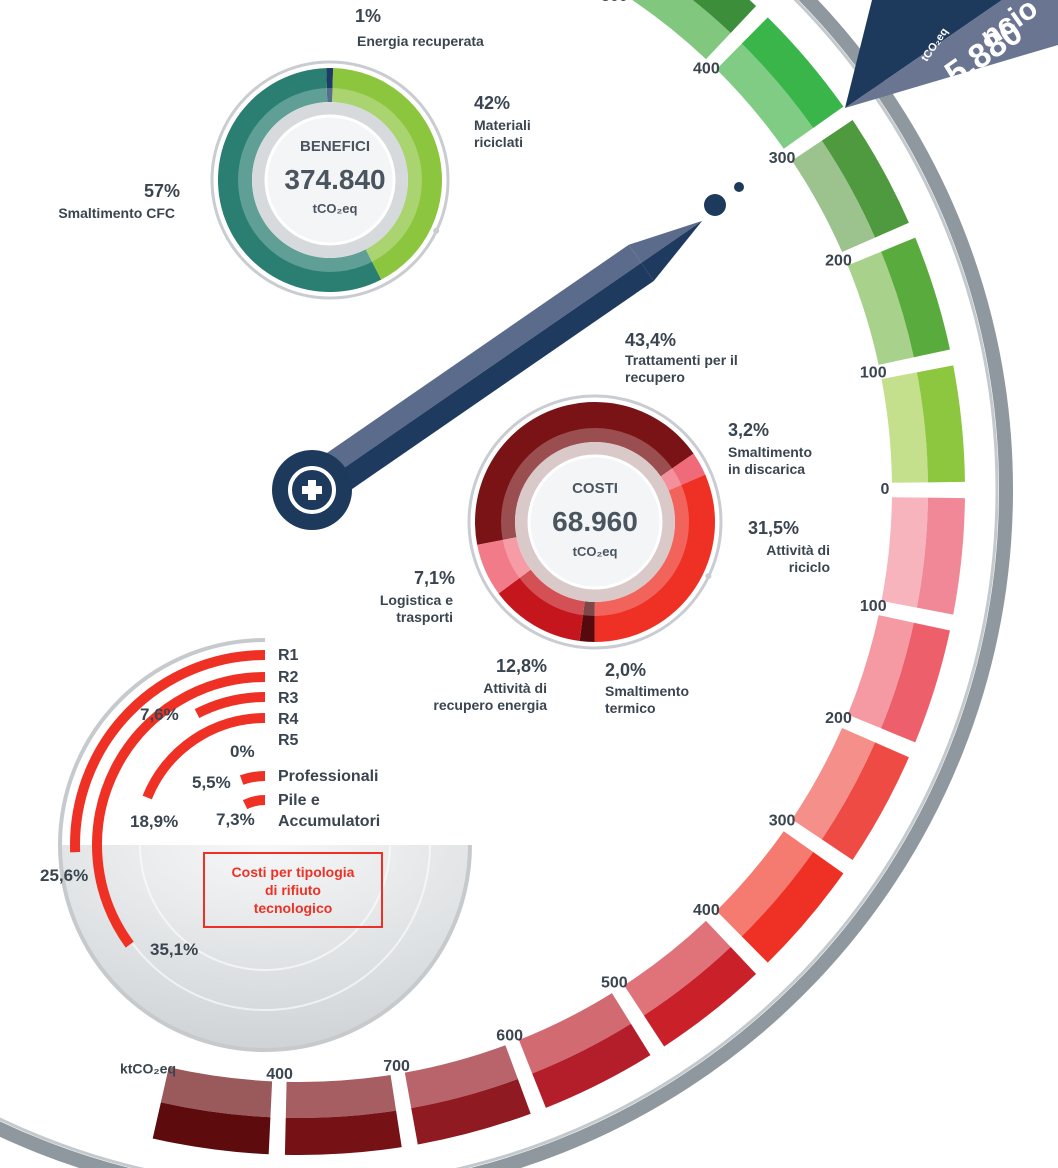  I want to click on tick-label: 200, so click(838, 261).